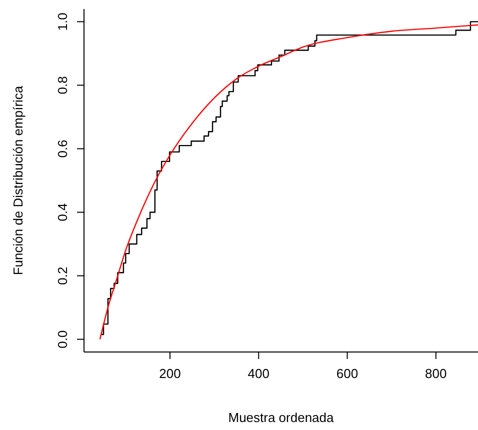 This screenshot has width=478, height=430. I want to click on x-tick-label: 600, so click(347, 374).